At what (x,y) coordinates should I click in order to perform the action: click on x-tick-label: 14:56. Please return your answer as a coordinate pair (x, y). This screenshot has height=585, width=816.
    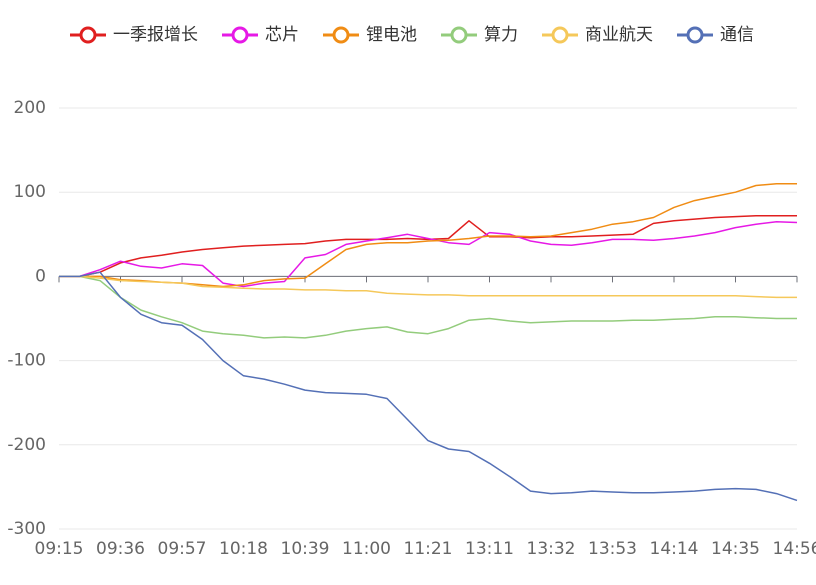
    Looking at the image, I should click on (794, 549).